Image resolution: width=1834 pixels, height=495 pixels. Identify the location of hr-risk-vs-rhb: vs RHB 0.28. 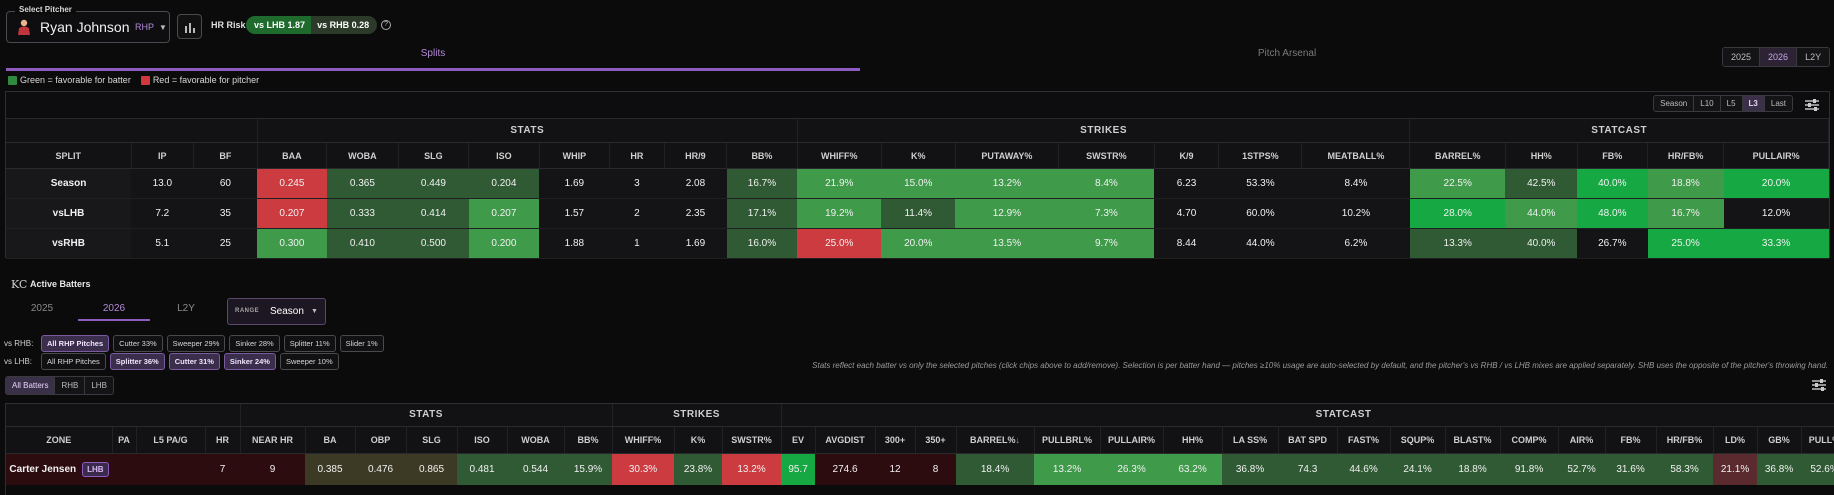
(344, 25).